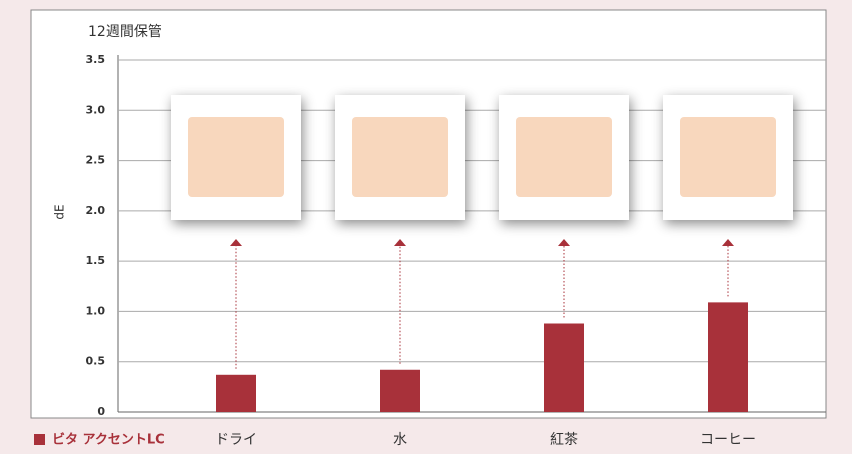 This screenshot has height=454, width=852. Describe the element at coordinates (108, 440) in the screenshot. I see `legend-label: ビタ アクセントLC` at that location.